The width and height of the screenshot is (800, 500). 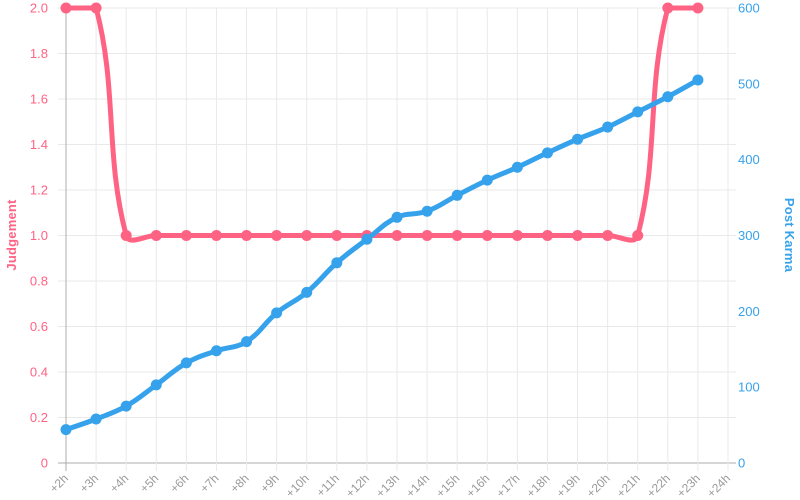 What do you see at coordinates (749, 8) in the screenshot?
I see `right-tick-label: 600` at bounding box center [749, 8].